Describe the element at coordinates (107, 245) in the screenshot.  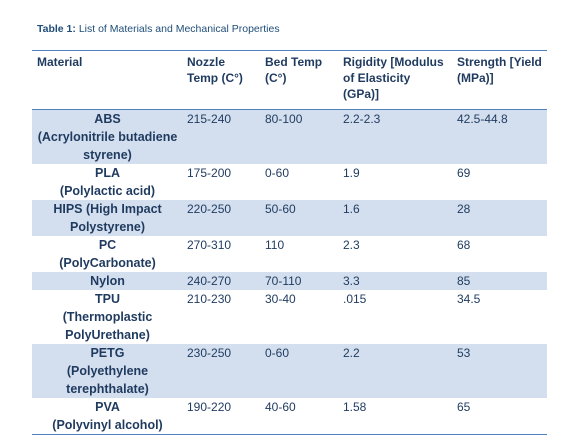
I see `material-abbrev: PC` at that location.